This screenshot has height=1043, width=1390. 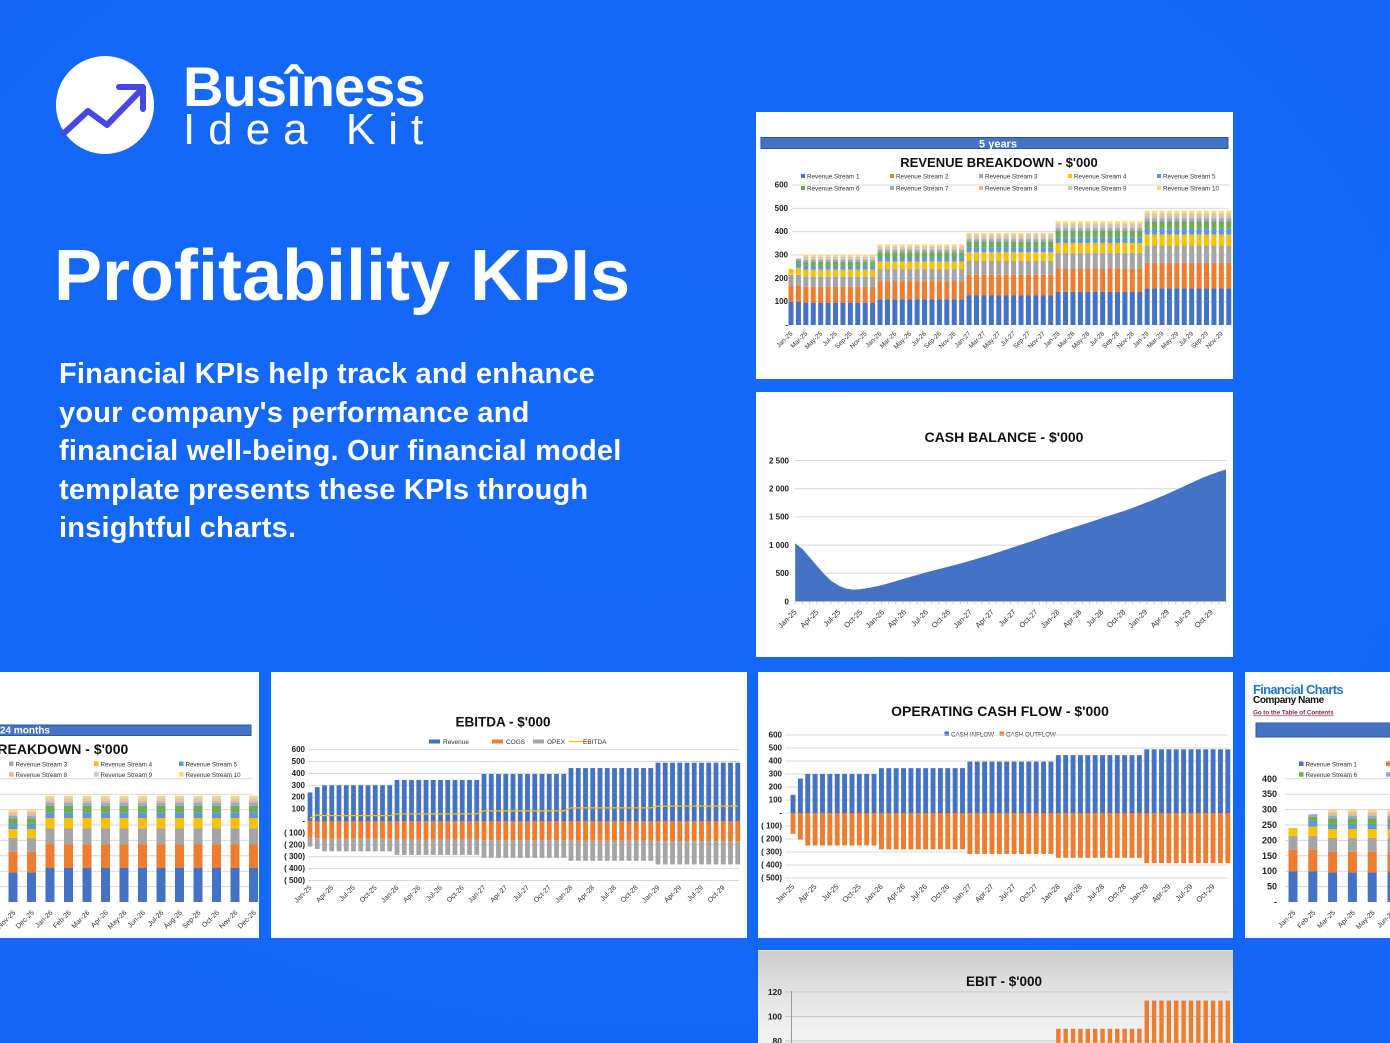 What do you see at coordinates (1269, 856) in the screenshot?
I see `svg-text: 150` at bounding box center [1269, 856].